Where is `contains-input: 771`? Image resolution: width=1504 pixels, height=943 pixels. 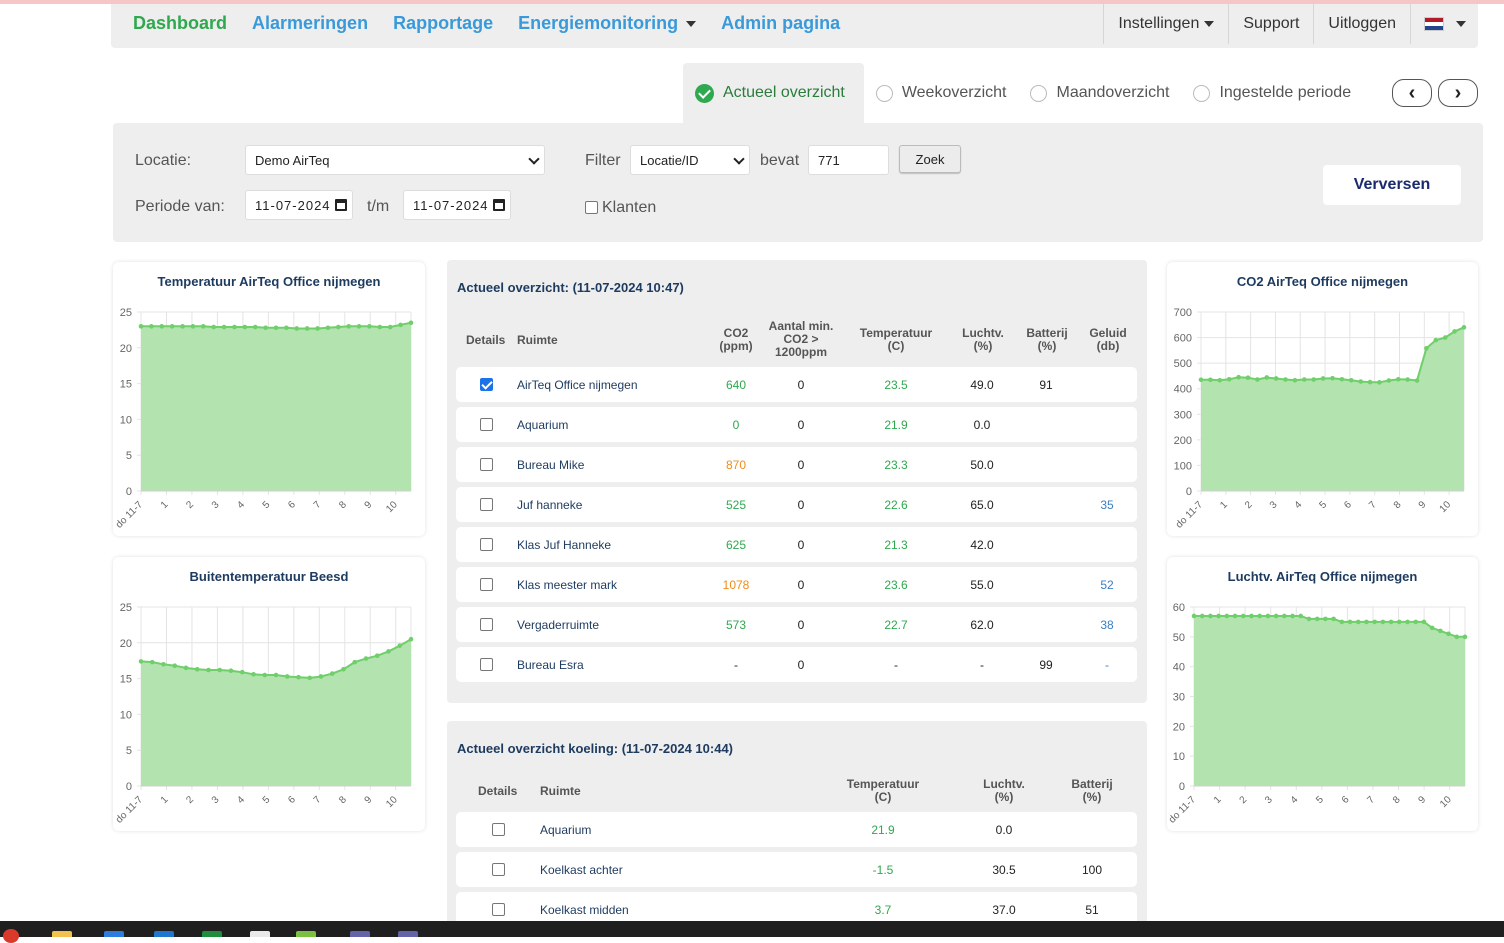
contains-input: 771 is located at coordinates (848, 160).